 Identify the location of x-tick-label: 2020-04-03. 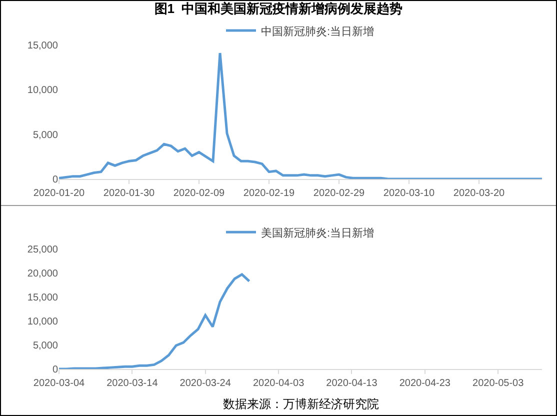
(278, 383).